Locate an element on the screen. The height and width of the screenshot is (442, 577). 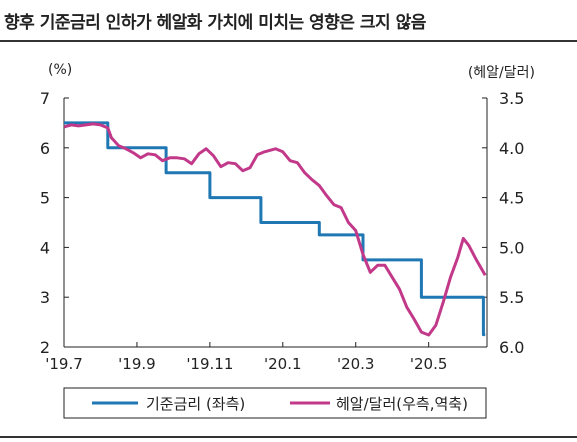
x-tick-label: '19.7 is located at coordinates (64, 364).